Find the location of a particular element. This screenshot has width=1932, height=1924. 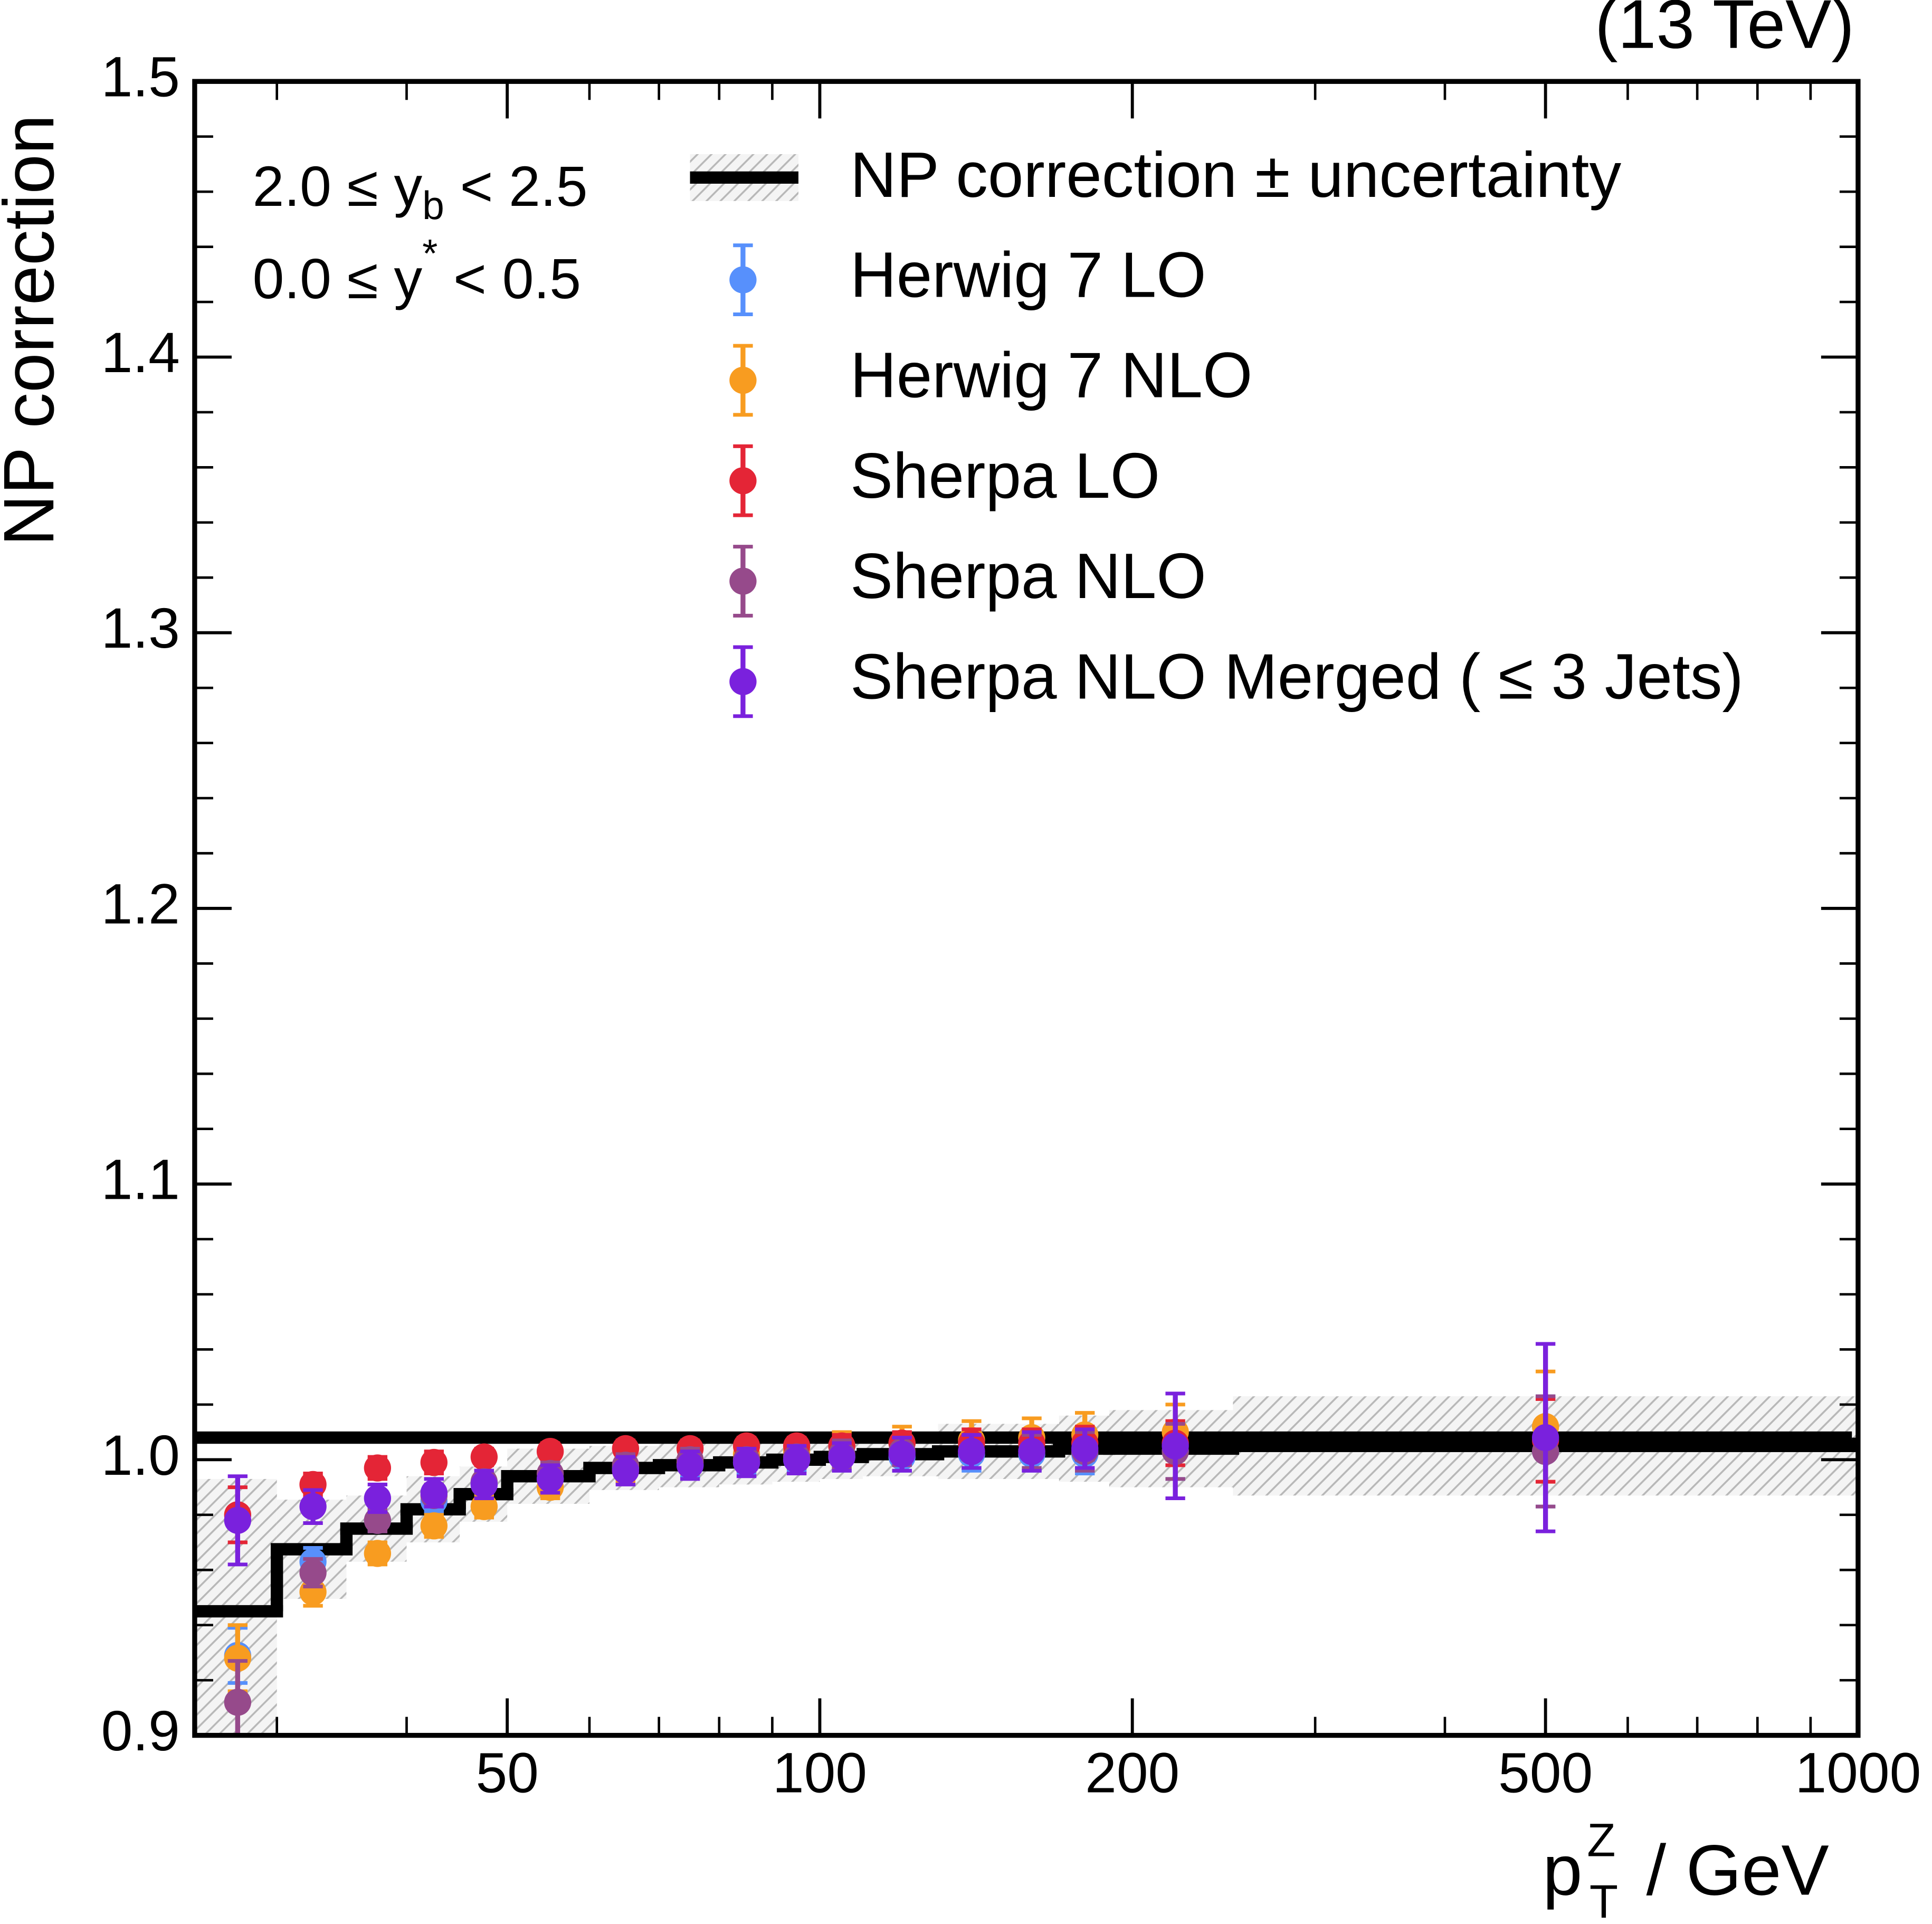

x-tick-label: 200 is located at coordinates (1132, 1772).